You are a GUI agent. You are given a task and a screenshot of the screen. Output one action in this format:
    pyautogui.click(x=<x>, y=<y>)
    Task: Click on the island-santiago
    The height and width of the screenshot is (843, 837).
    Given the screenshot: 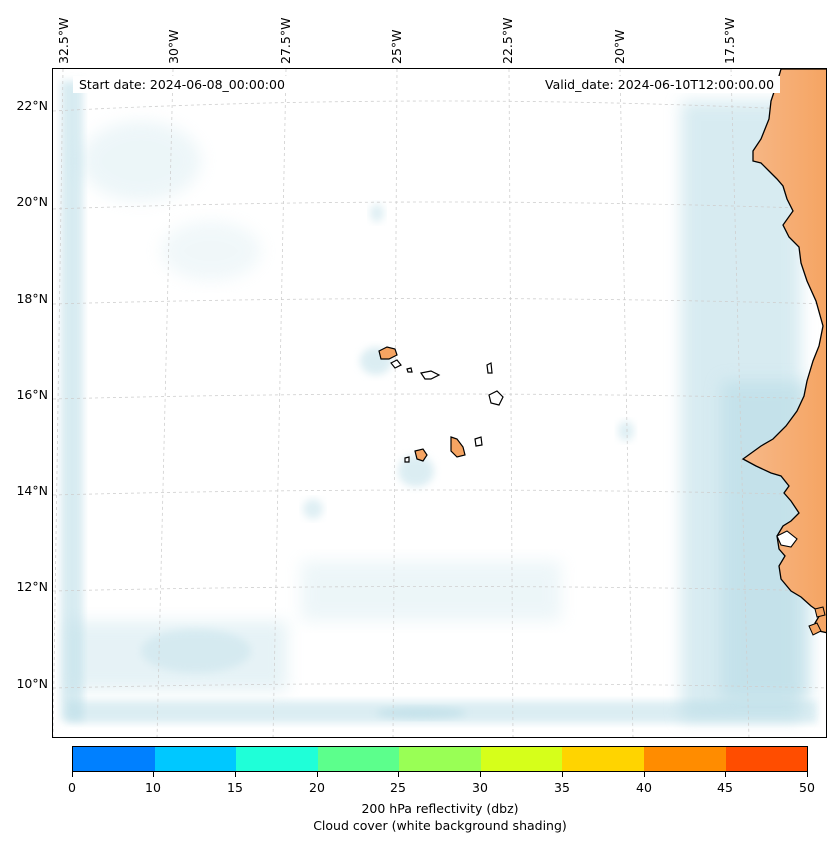 What is the action you would take?
    pyautogui.click(x=458, y=447)
    